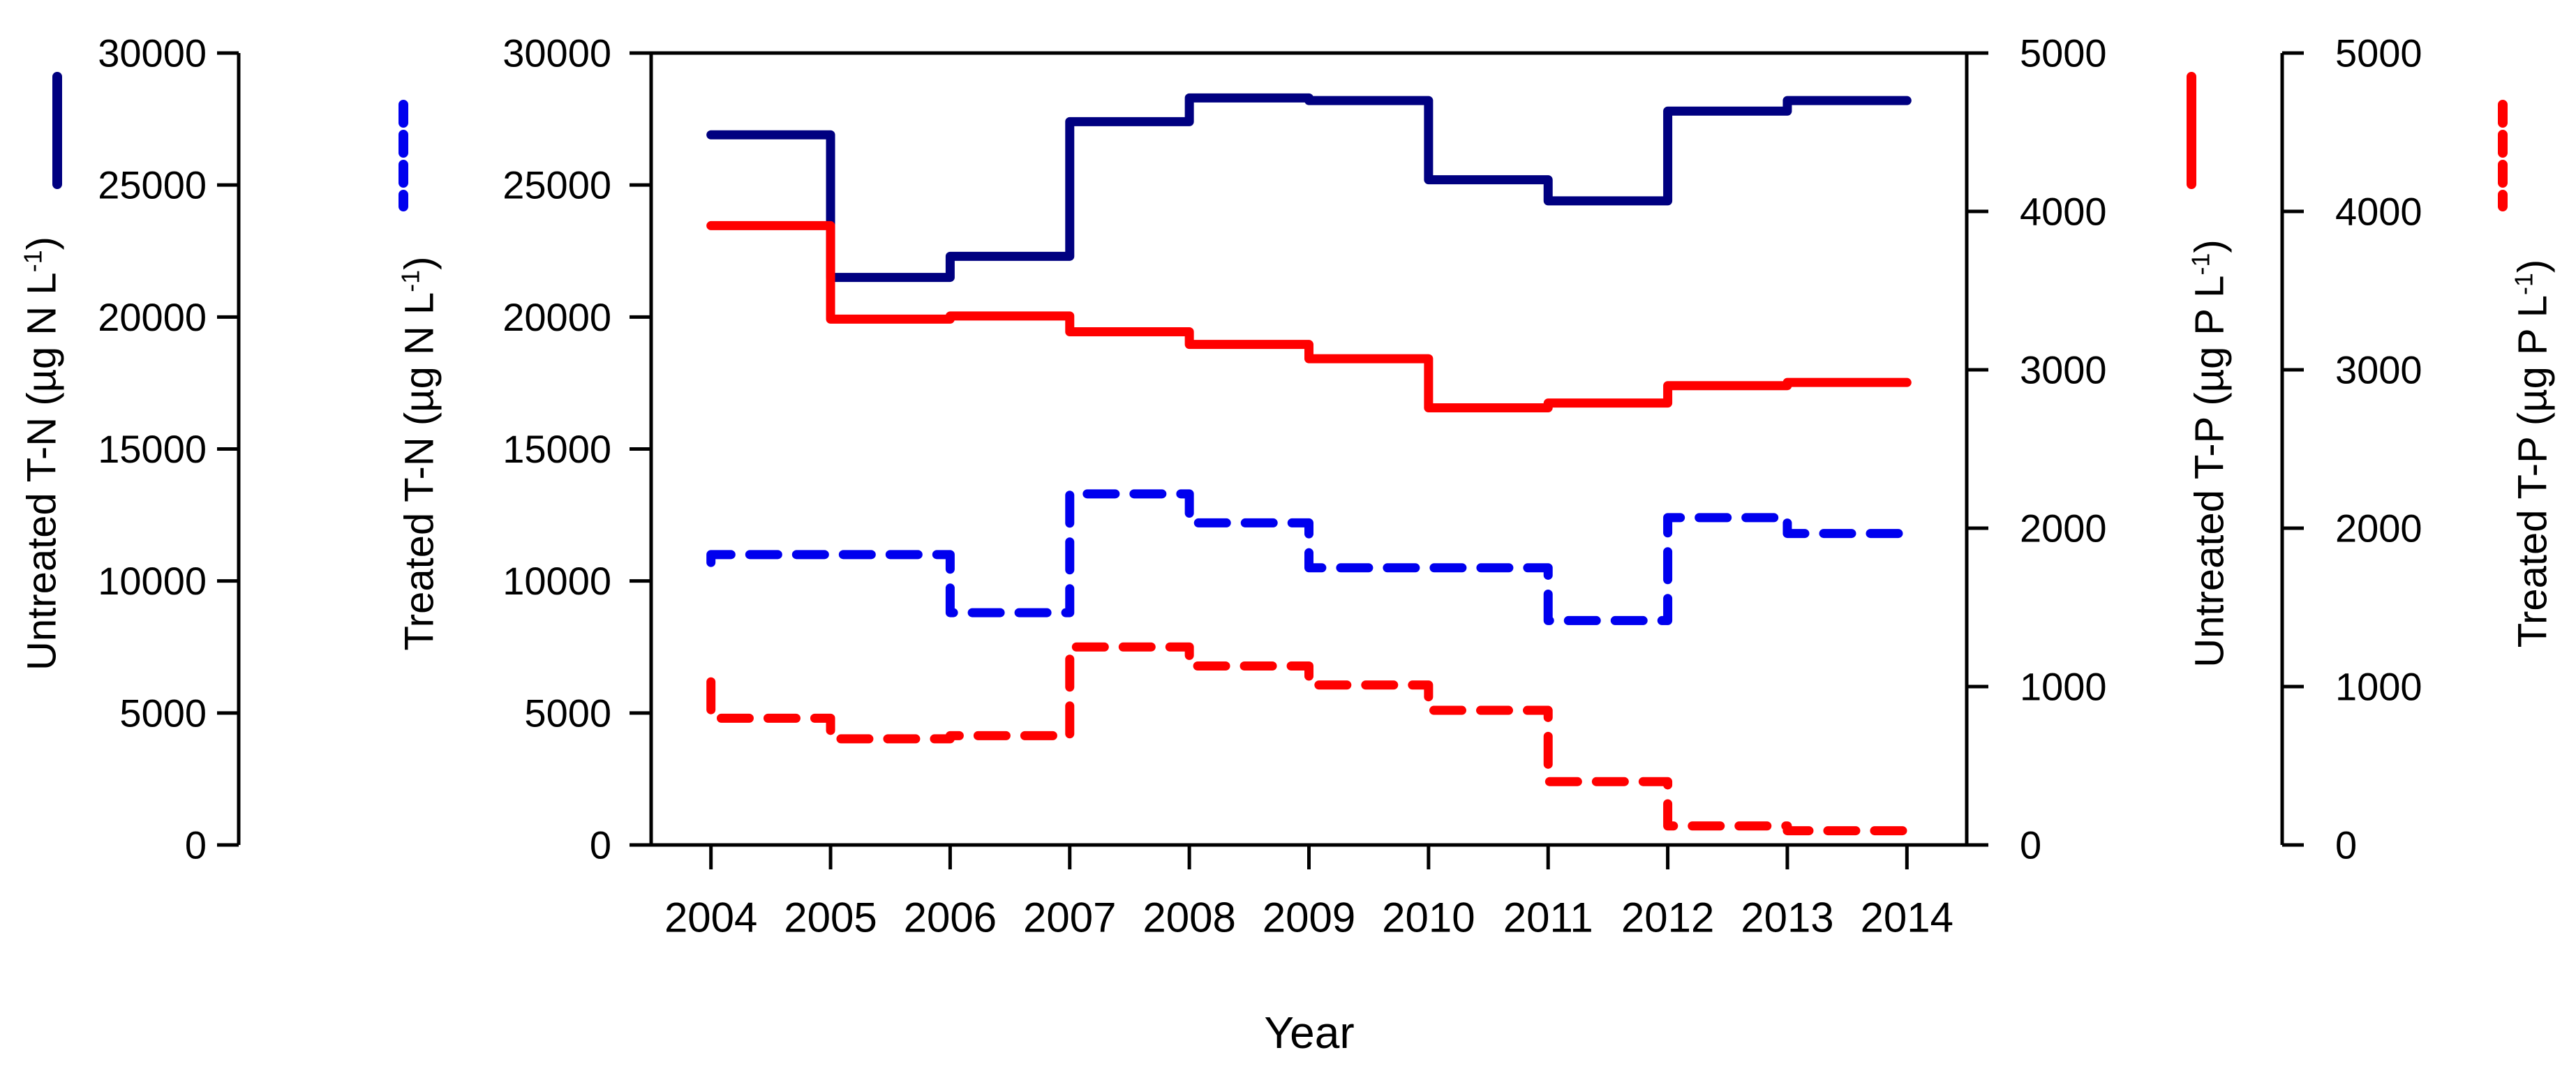 Image resolution: width=2576 pixels, height=1078 pixels. Describe the element at coordinates (2378, 53) in the screenshot. I see `right-outer-tick-label: 5000` at that location.